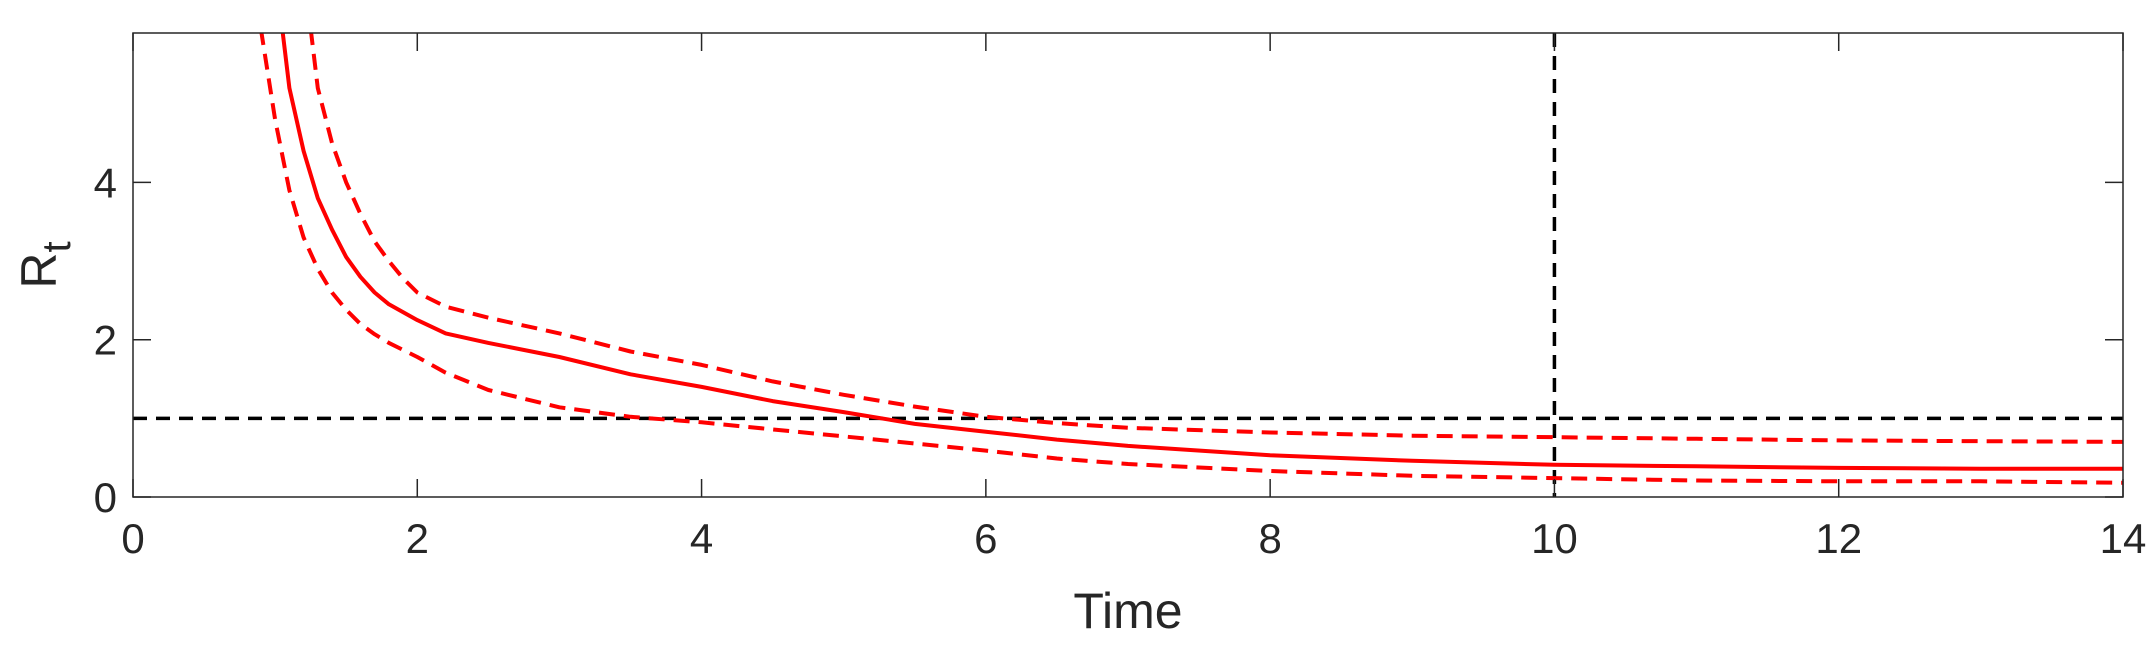 This screenshot has width=2148, height=646. What do you see at coordinates (132, 538) in the screenshot?
I see `x-tick-label: 0` at bounding box center [132, 538].